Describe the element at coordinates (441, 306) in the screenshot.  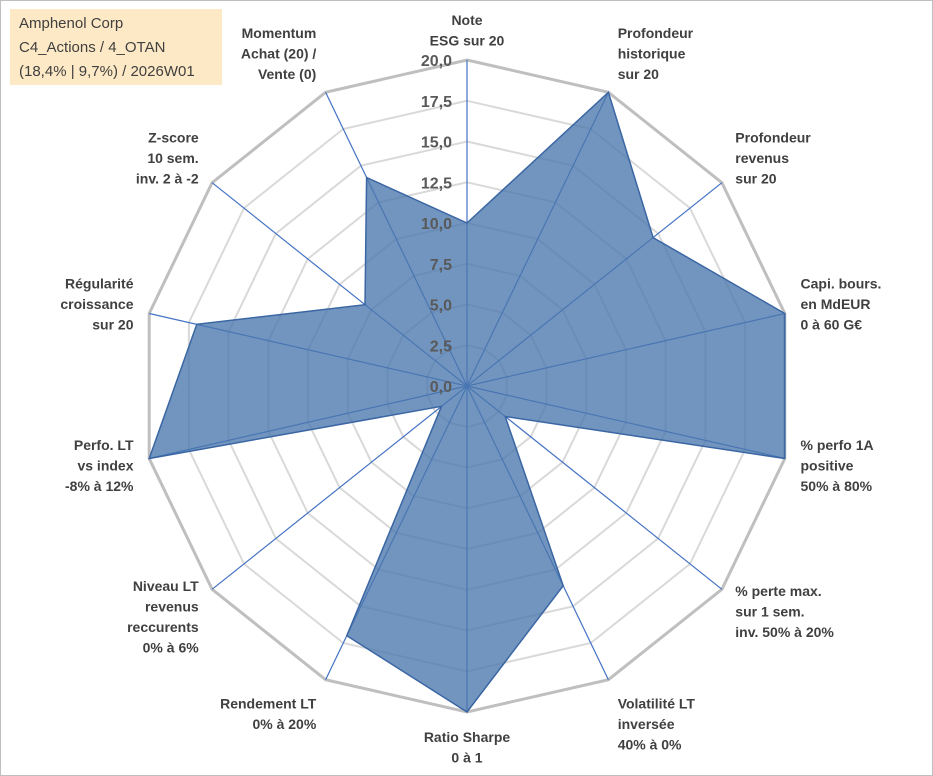
I see `tick-label: 5,0` at that location.